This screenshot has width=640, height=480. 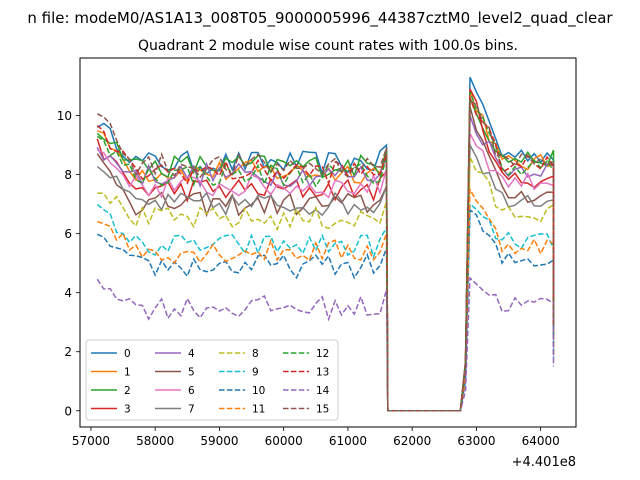 What do you see at coordinates (191, 354) in the screenshot?
I see `legend-label-4: 4` at bounding box center [191, 354].